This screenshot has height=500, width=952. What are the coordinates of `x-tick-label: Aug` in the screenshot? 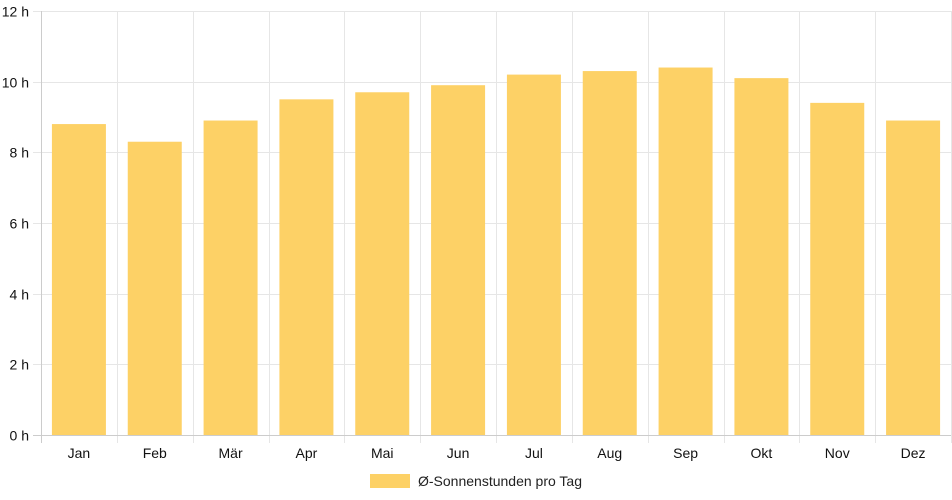 It's located at (609, 453).